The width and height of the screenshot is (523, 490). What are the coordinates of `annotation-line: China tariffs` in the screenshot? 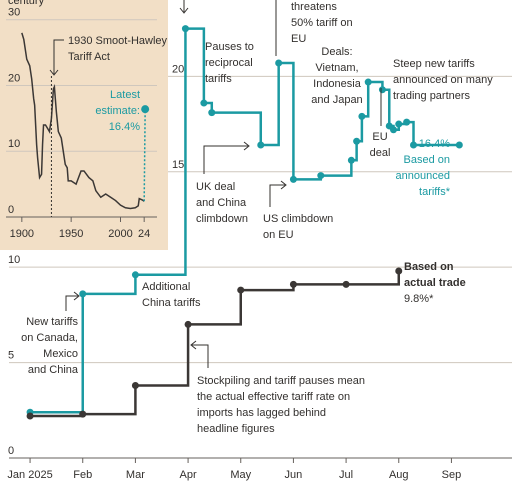 It's located at (171, 303).